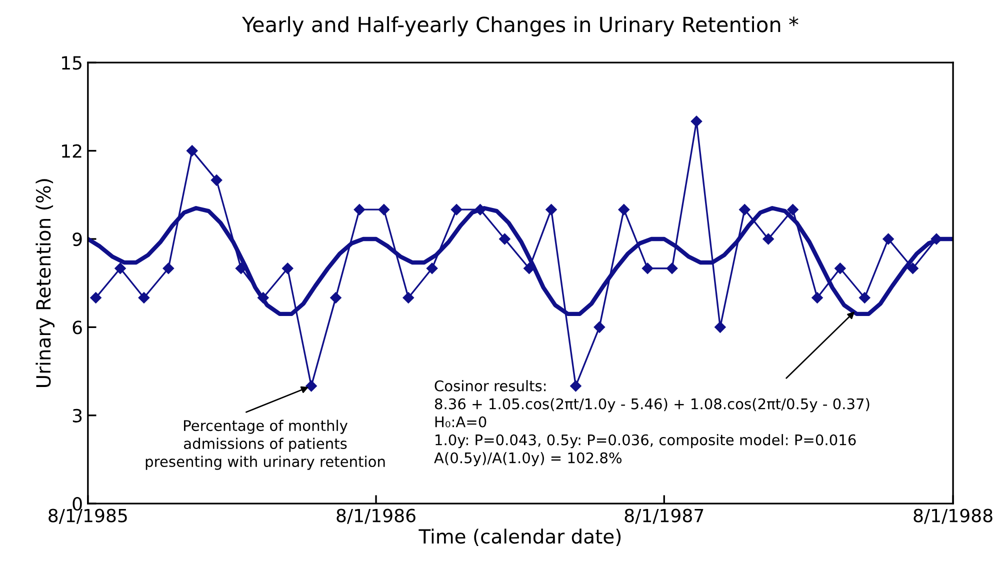 The width and height of the screenshot is (999, 569). What do you see at coordinates (72, 63) in the screenshot?
I see `y-tick-label: 15` at bounding box center [72, 63].